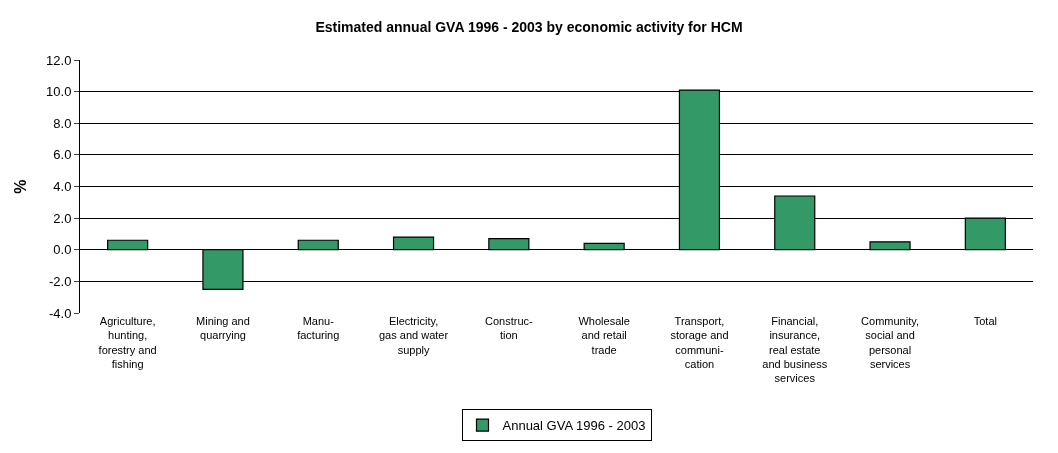 This screenshot has height=453, width=1058. What do you see at coordinates (574, 426) in the screenshot?
I see `legend-label: Annual GVA 1996 - 2003` at bounding box center [574, 426].